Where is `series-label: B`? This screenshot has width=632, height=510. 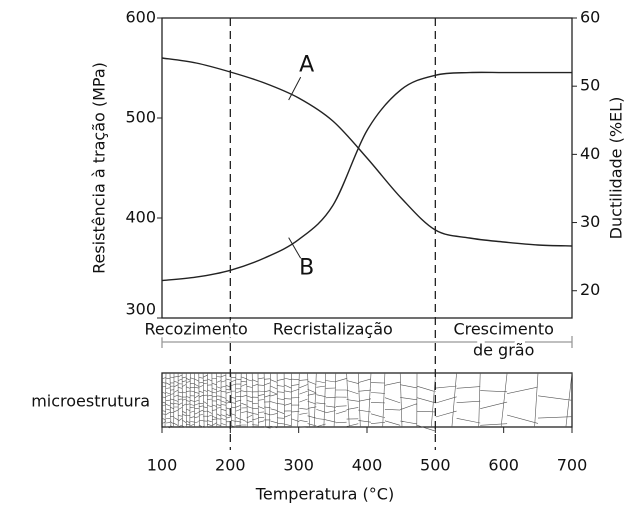
series-label: B is located at coordinates (306, 267).